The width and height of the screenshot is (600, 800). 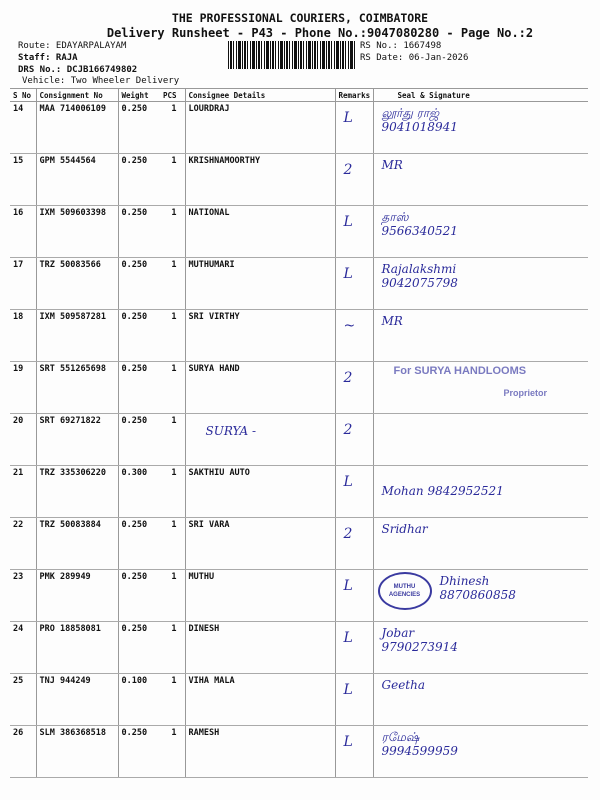 I want to click on signature-cell, so click(x=480, y=439).